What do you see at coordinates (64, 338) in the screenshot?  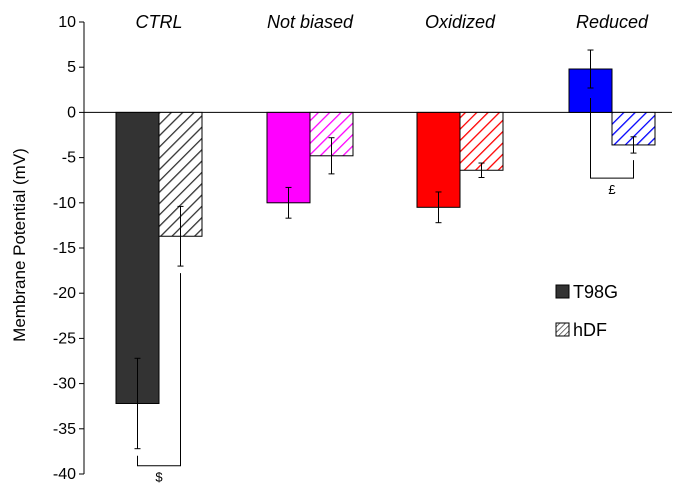 I see `y-tick-label: -25` at bounding box center [64, 338].